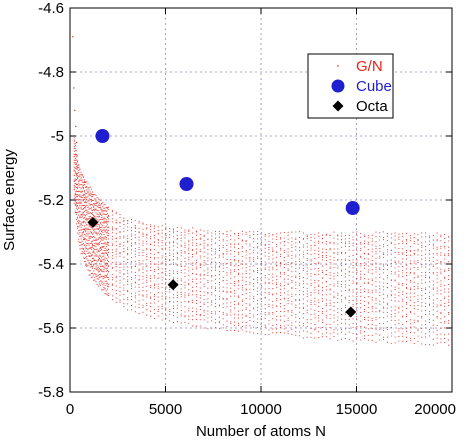 The height and width of the screenshot is (441, 474). I want to click on x-tick-label: 15000, so click(357, 409).